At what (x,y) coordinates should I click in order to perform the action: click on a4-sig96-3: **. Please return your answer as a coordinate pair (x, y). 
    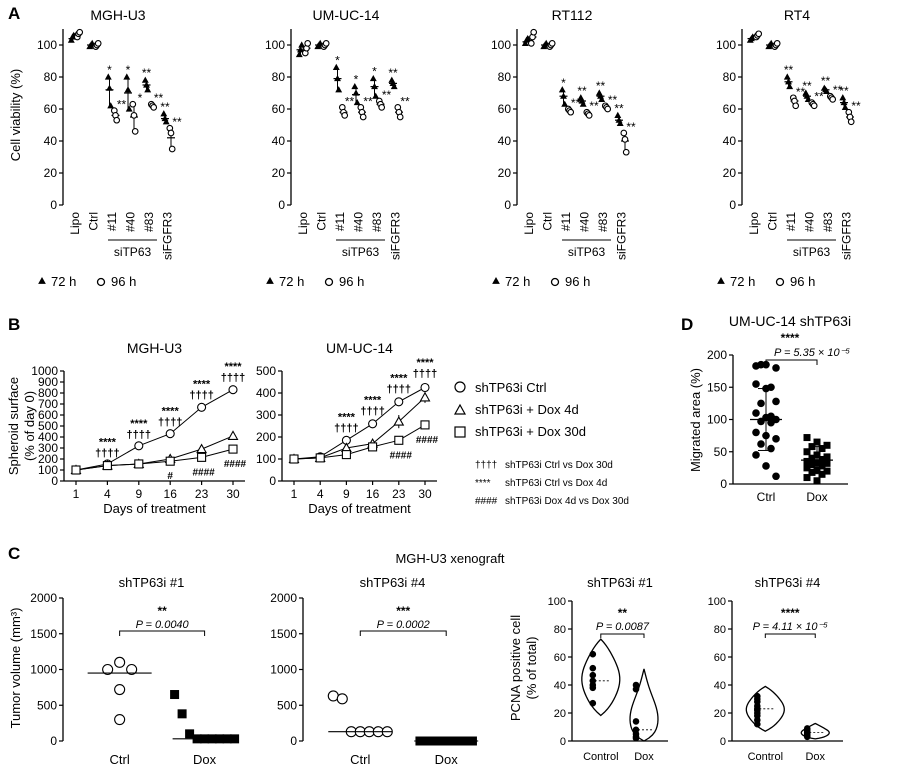
    Looking at the image, I should click on (819, 97).